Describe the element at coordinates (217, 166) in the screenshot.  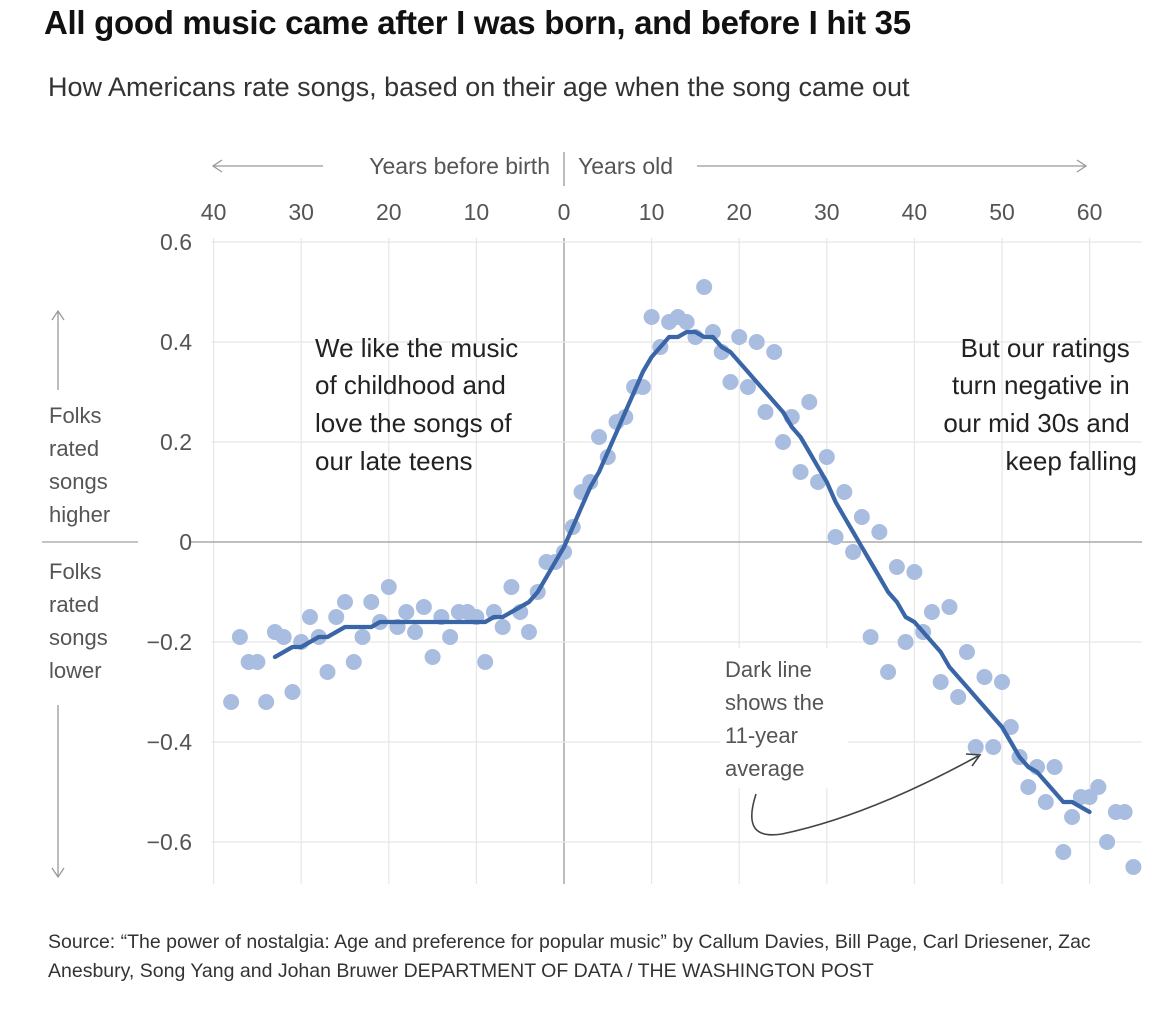
I see `left-arrow-head-icon` at that location.